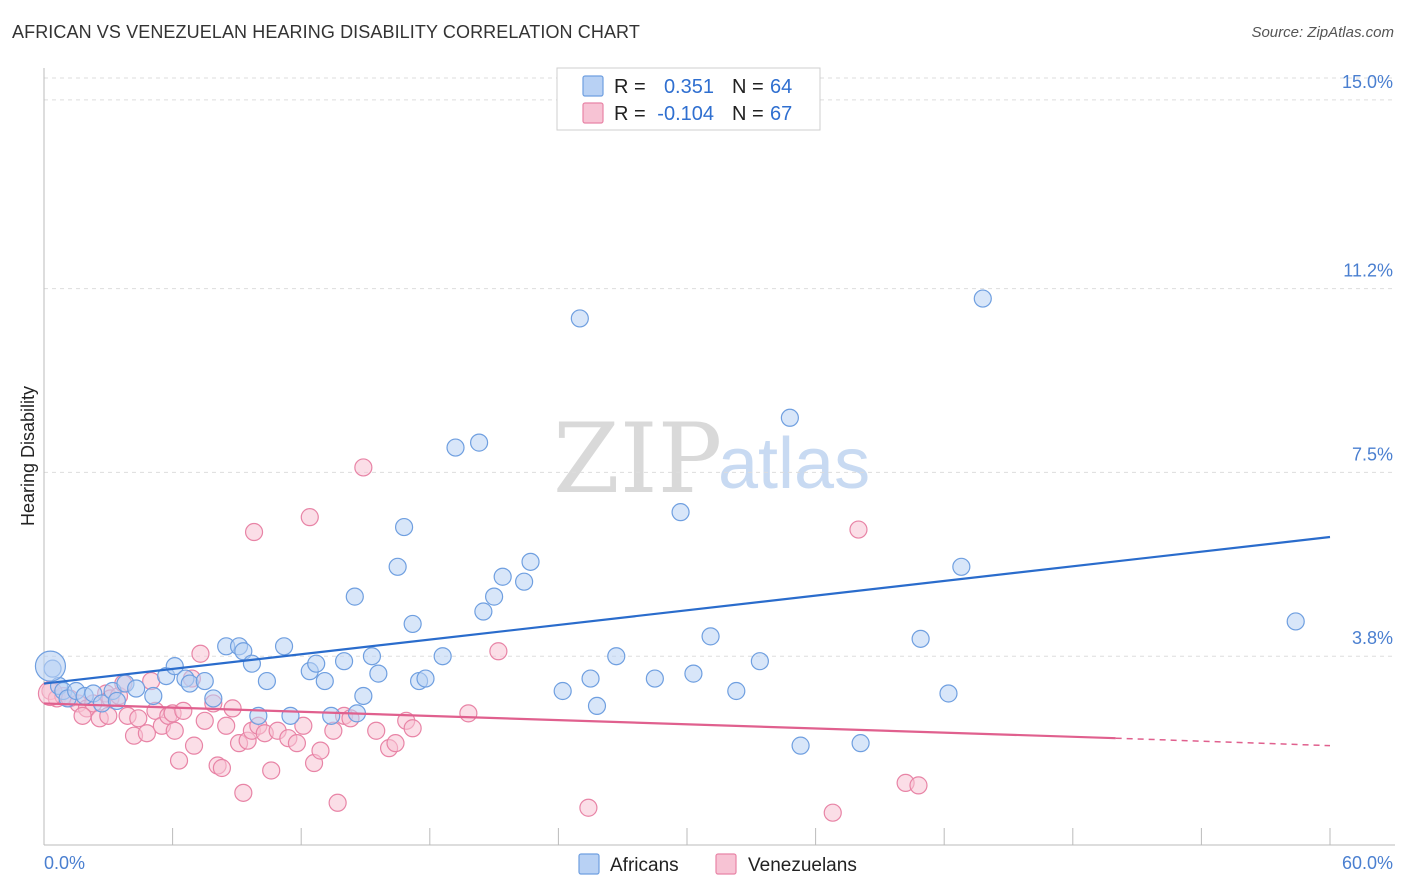 The width and height of the screenshot is (1406, 892). What do you see at coordinates (28, 456) in the screenshot?
I see `y-axis-label: Hearing Disability` at bounding box center [28, 456].